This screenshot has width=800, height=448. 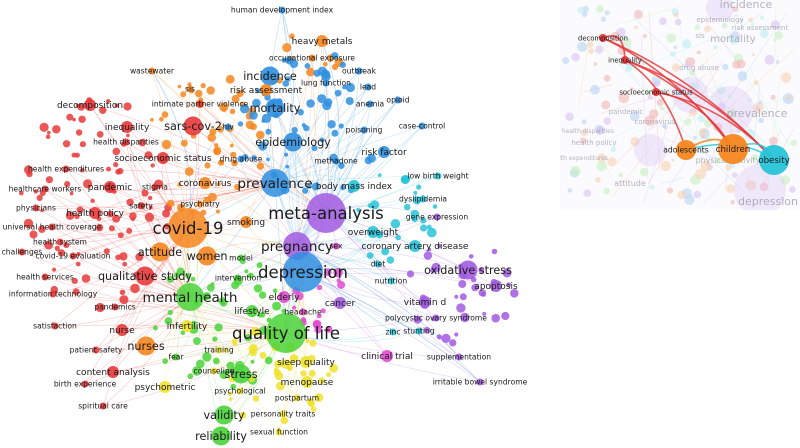 What do you see at coordinates (282, 10) in the screenshot?
I see `keyword-node-human-development-index` at bounding box center [282, 10].